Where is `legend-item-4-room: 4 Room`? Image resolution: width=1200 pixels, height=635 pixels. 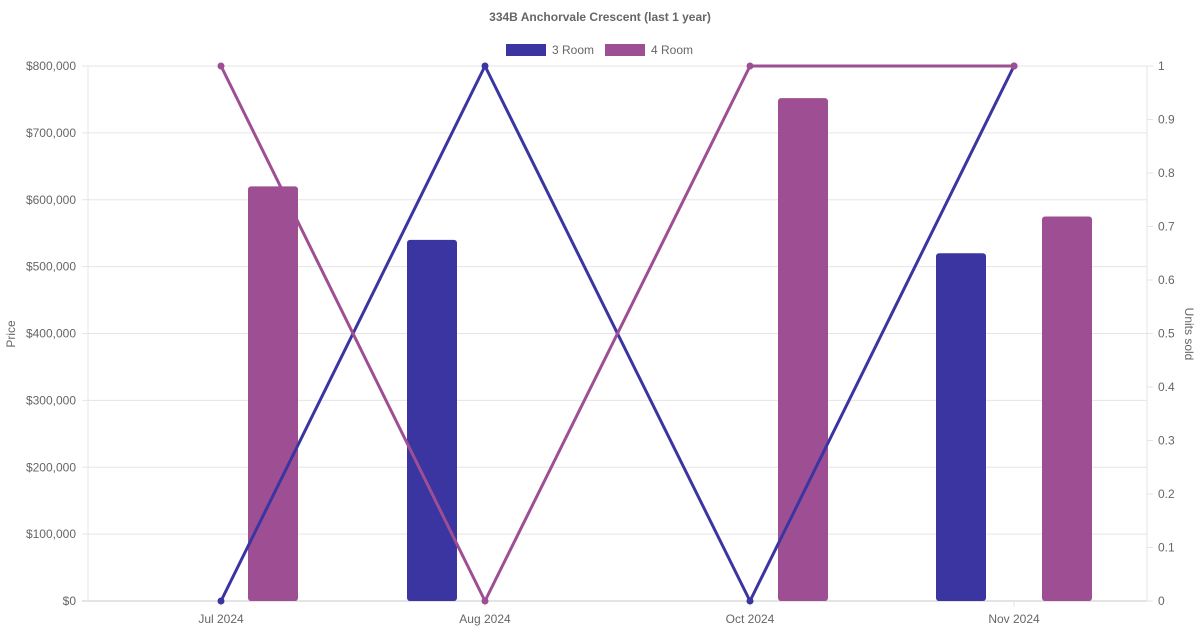
legend-item-4-room: 4 Room is located at coordinates (649, 50).